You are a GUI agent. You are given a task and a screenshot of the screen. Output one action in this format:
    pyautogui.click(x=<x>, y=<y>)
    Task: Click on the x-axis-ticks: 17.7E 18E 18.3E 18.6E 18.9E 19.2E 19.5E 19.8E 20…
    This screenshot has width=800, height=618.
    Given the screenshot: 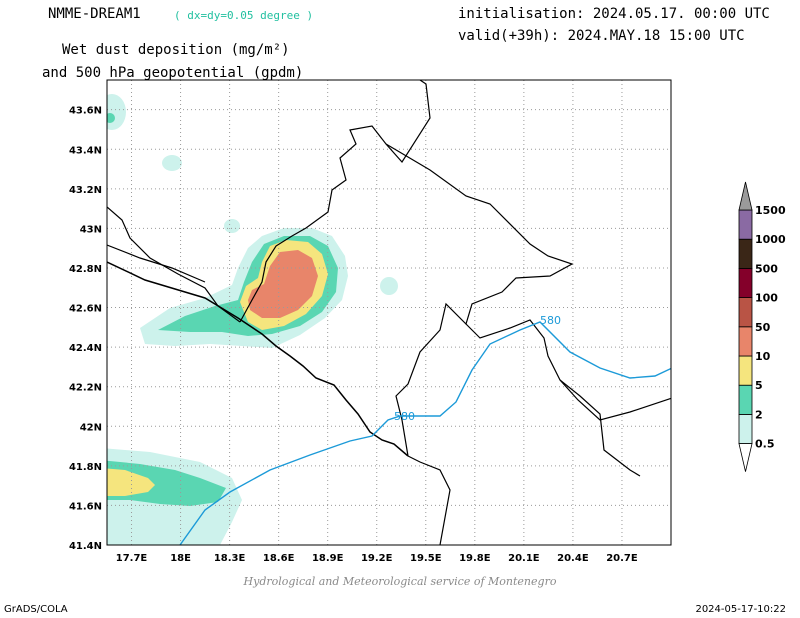 What is the action you would take?
    pyautogui.click(x=377, y=558)
    